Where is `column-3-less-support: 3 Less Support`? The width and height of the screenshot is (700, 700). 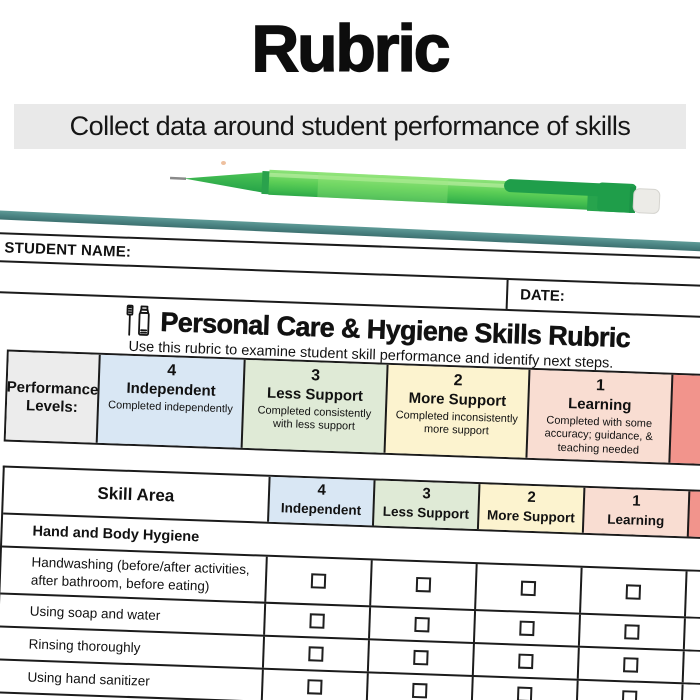
column-3-less-support: 3 Less Support is located at coordinates (425, 505).